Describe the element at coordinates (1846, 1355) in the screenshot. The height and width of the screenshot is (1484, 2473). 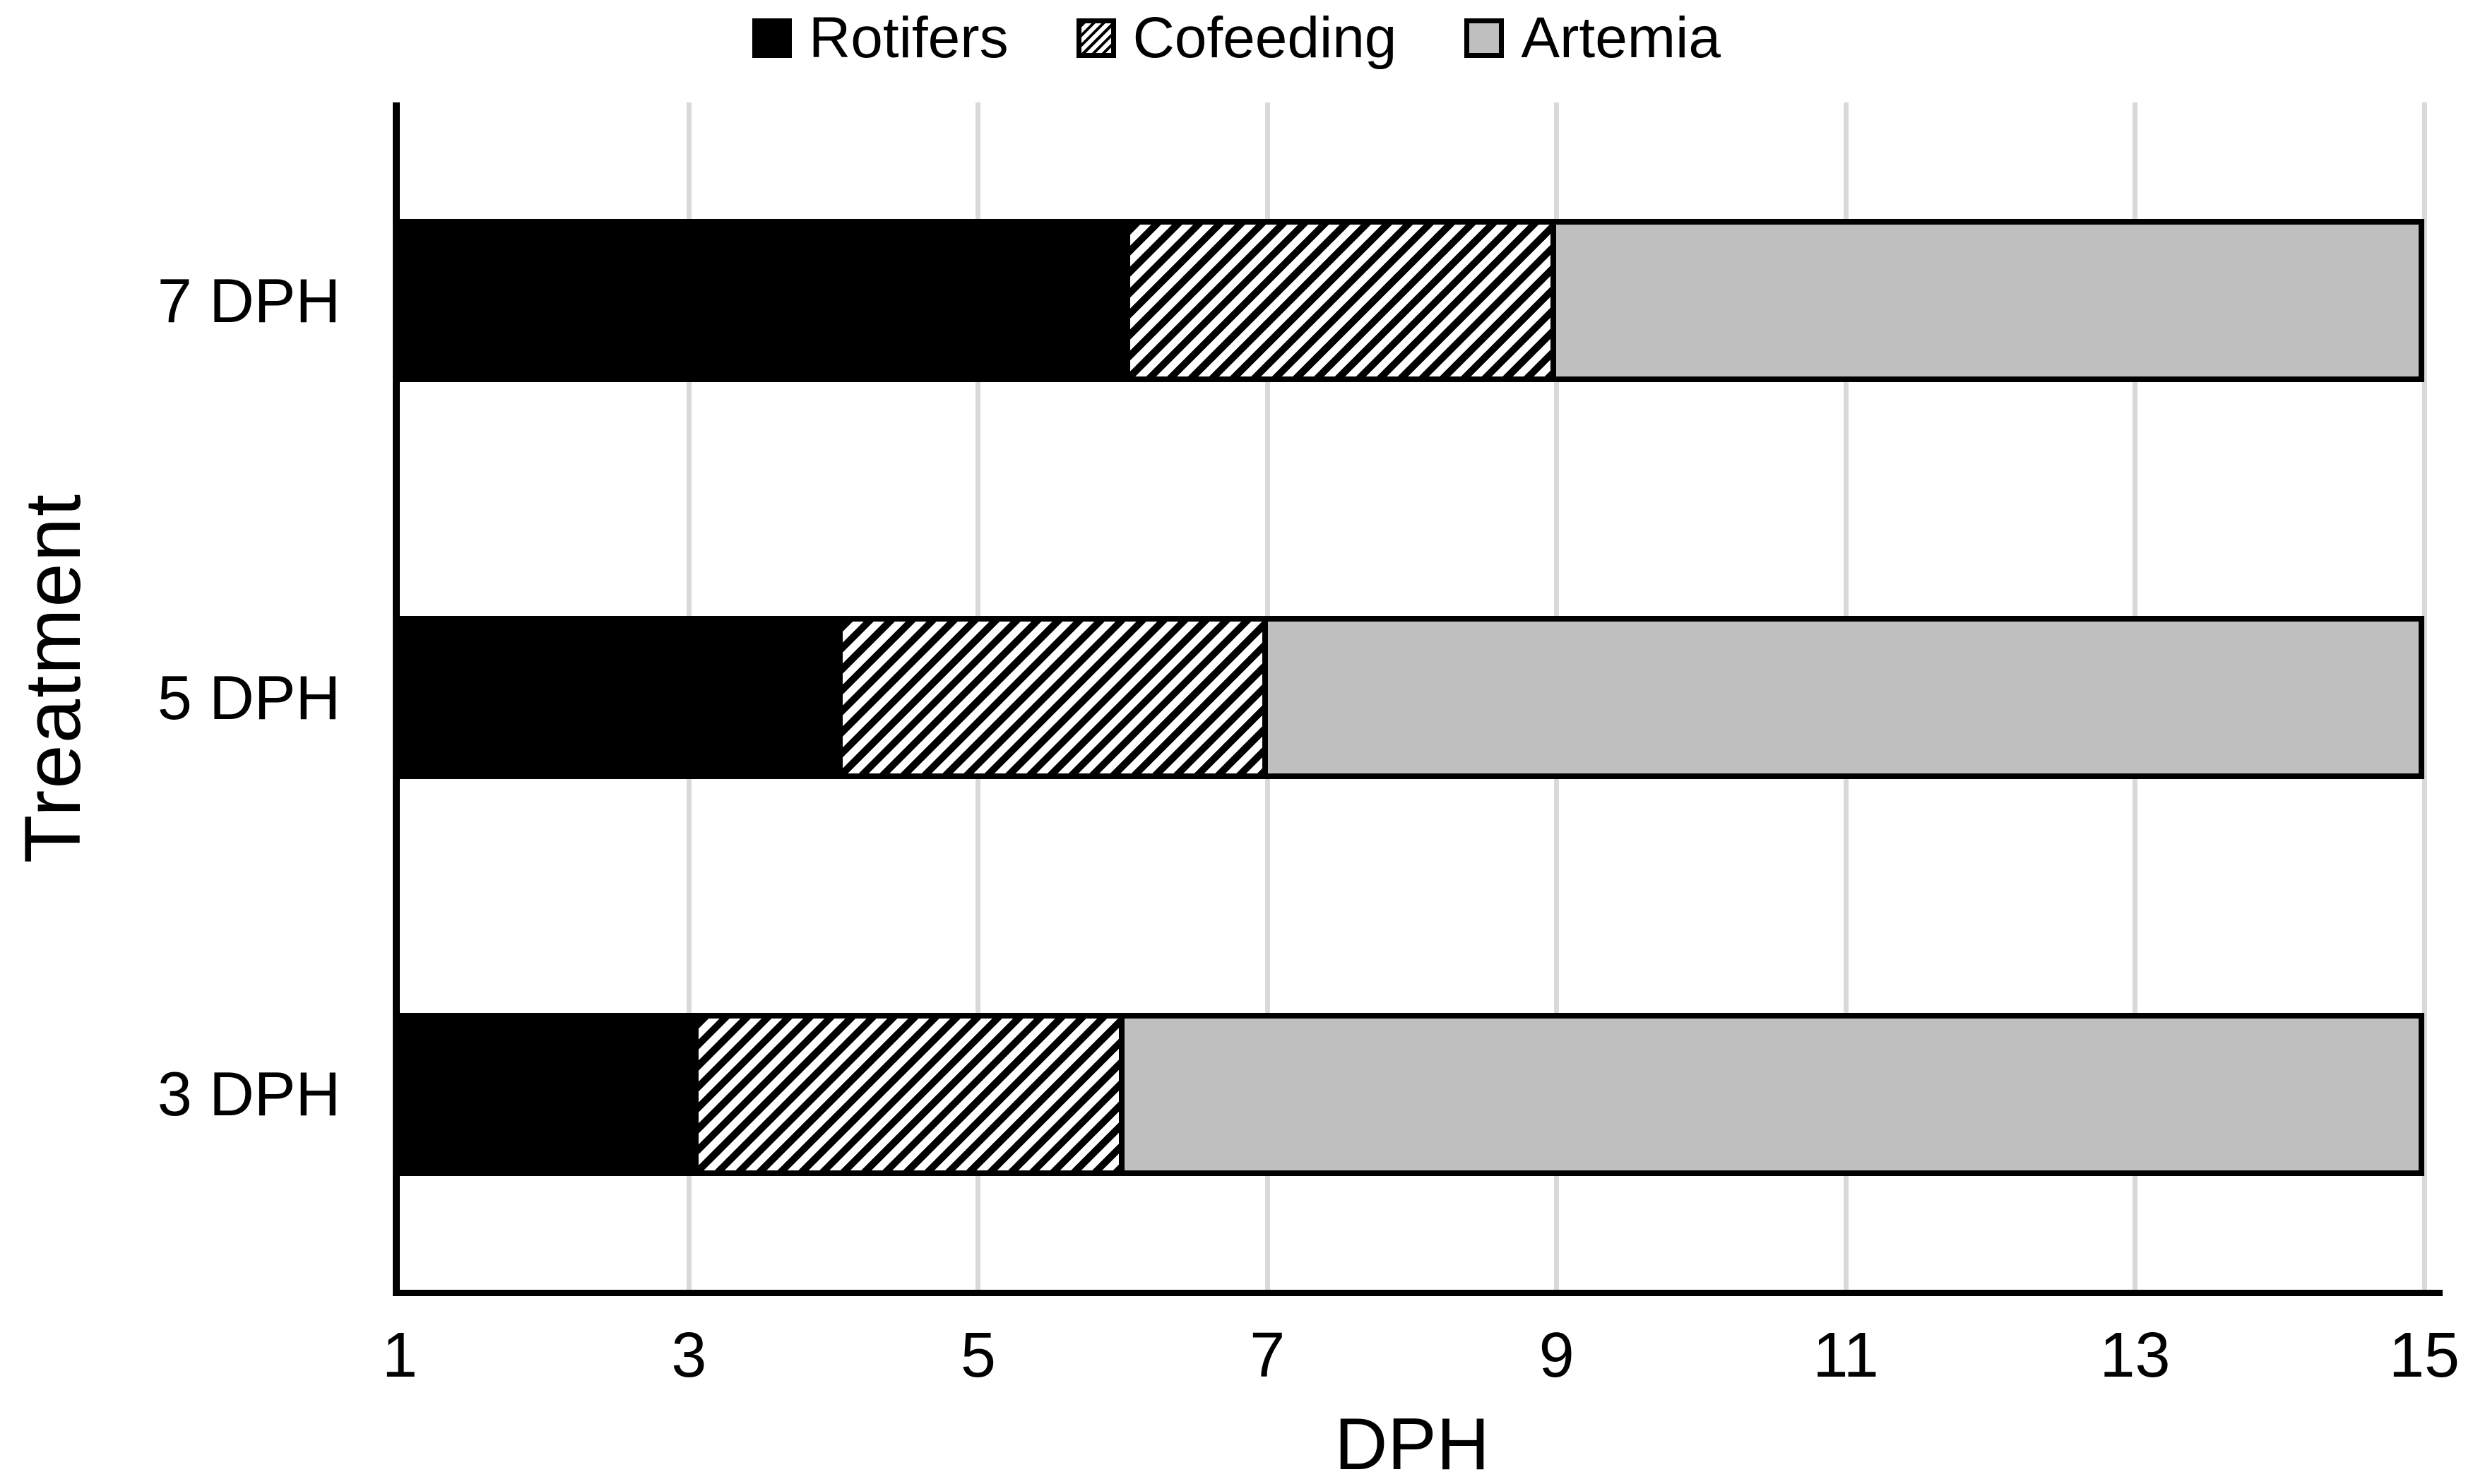
I see `x-tick-label-11: 11` at that location.